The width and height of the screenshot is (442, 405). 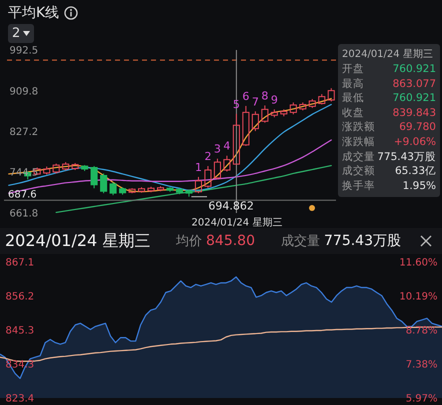 What do you see at coordinates (22, 194) in the screenshot?
I see `ref-line-label: 687.6` at bounding box center [22, 194].